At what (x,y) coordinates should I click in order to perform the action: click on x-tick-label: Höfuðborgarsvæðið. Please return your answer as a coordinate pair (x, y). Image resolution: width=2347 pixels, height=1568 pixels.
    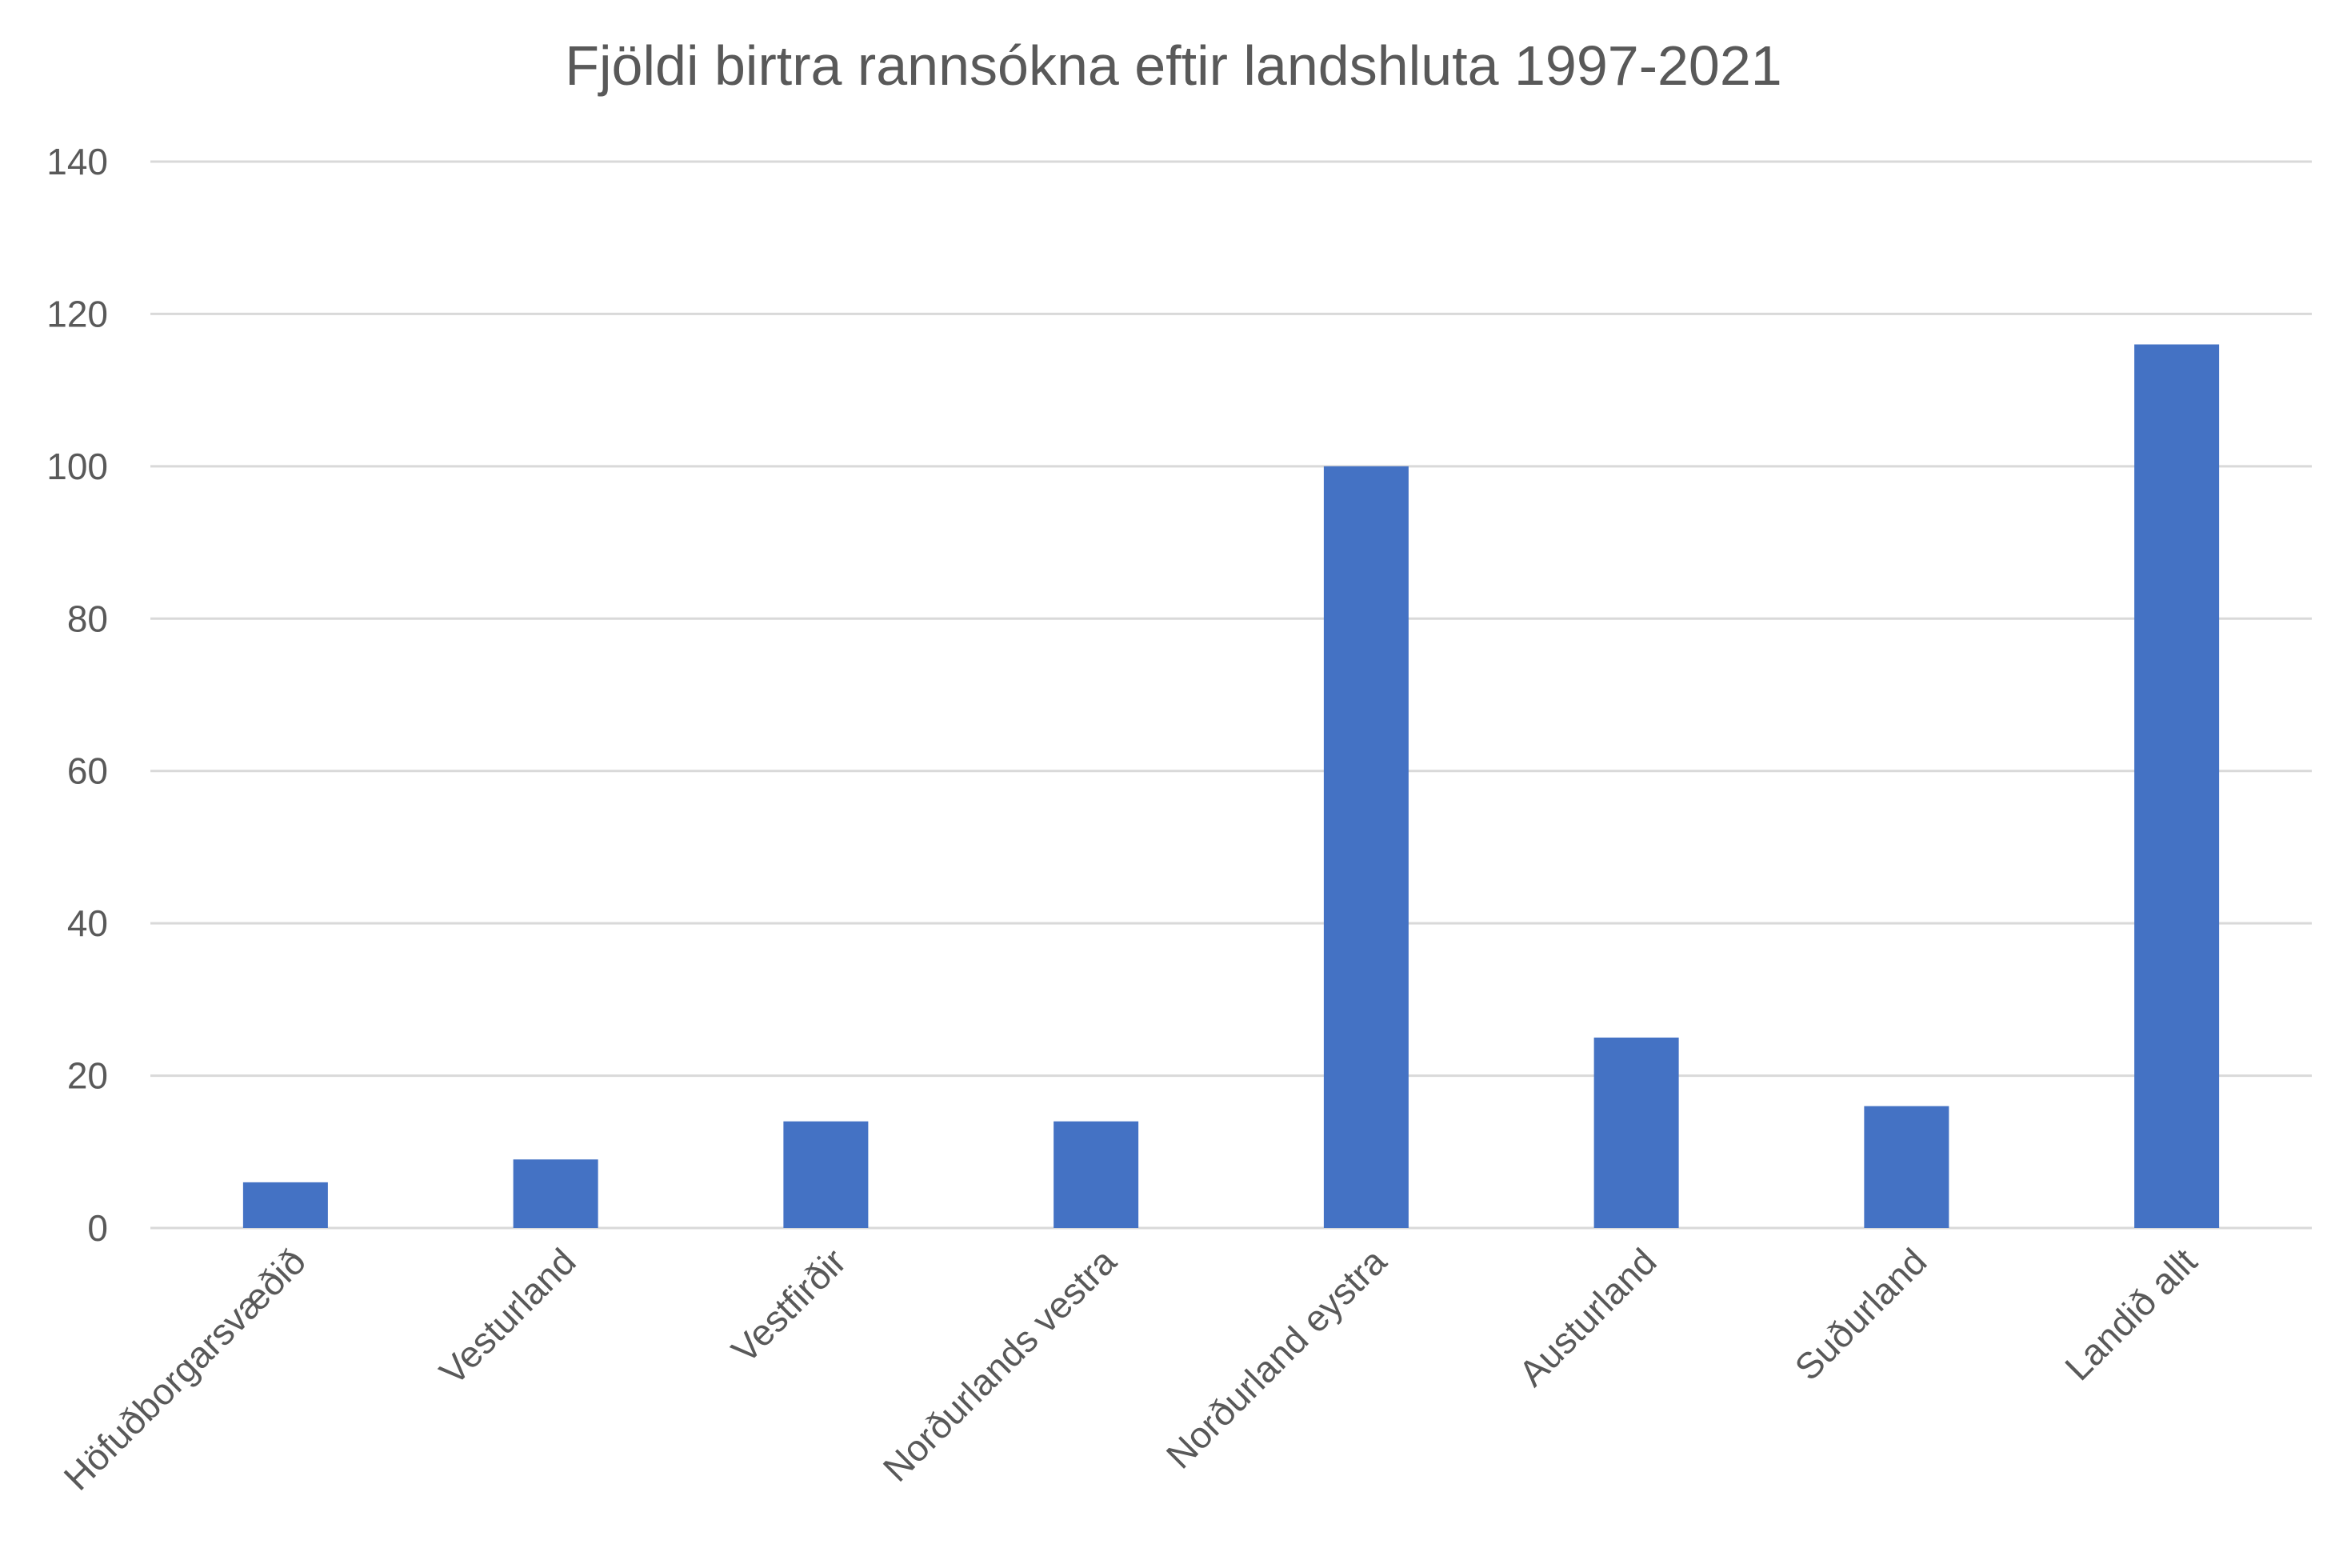
    Looking at the image, I should click on (184, 1369).